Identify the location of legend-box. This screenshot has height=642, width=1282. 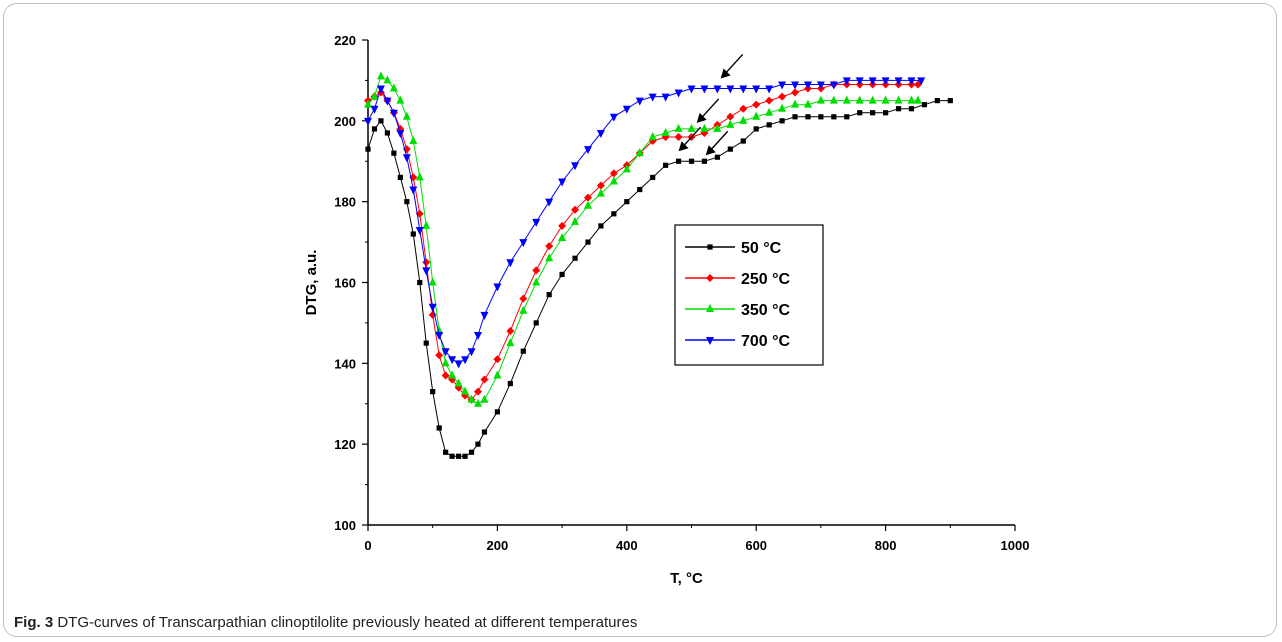
(749, 295).